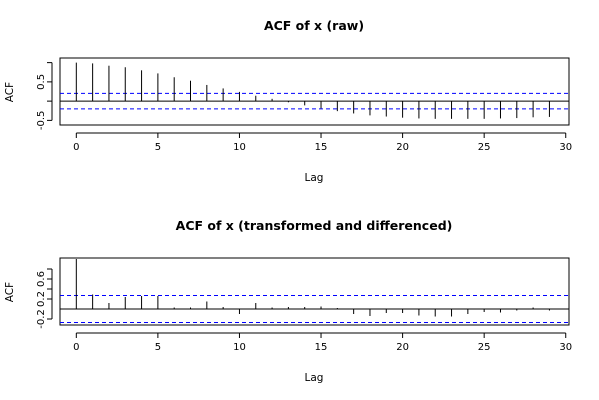 This screenshot has height=400, width=599. What do you see at coordinates (41, 121) in the screenshot?
I see `y-tick-label: -0.5` at bounding box center [41, 121].